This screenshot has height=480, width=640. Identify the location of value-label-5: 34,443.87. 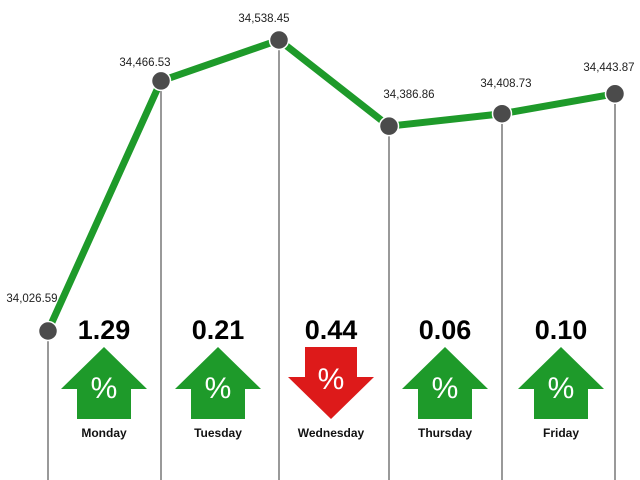
(608, 68).